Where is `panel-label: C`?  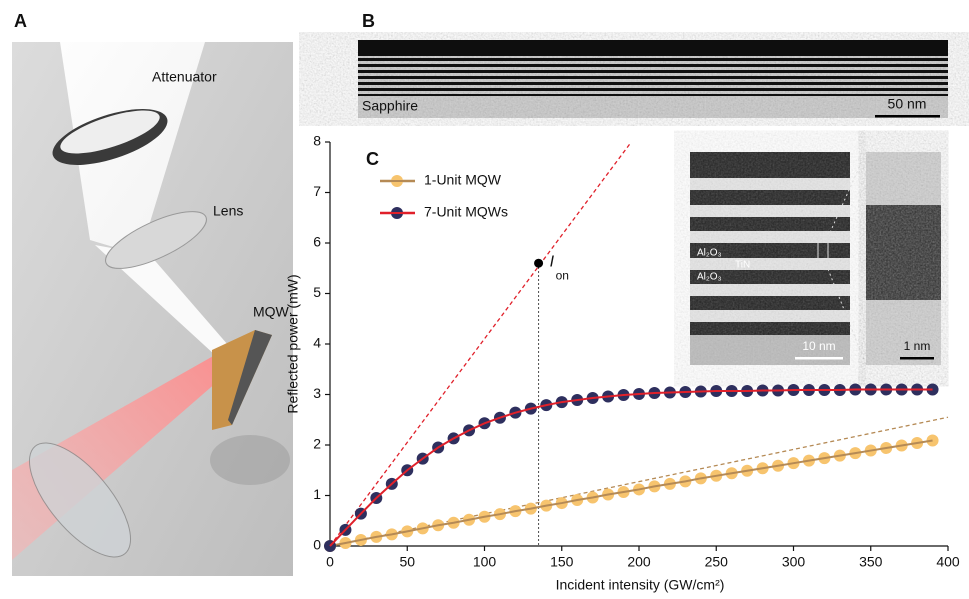 panel-label: C is located at coordinates (372, 159).